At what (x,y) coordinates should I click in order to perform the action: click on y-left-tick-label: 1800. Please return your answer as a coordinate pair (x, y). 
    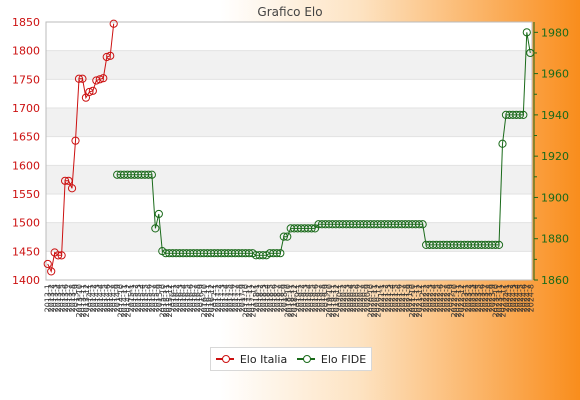
    Looking at the image, I should click on (26, 51).